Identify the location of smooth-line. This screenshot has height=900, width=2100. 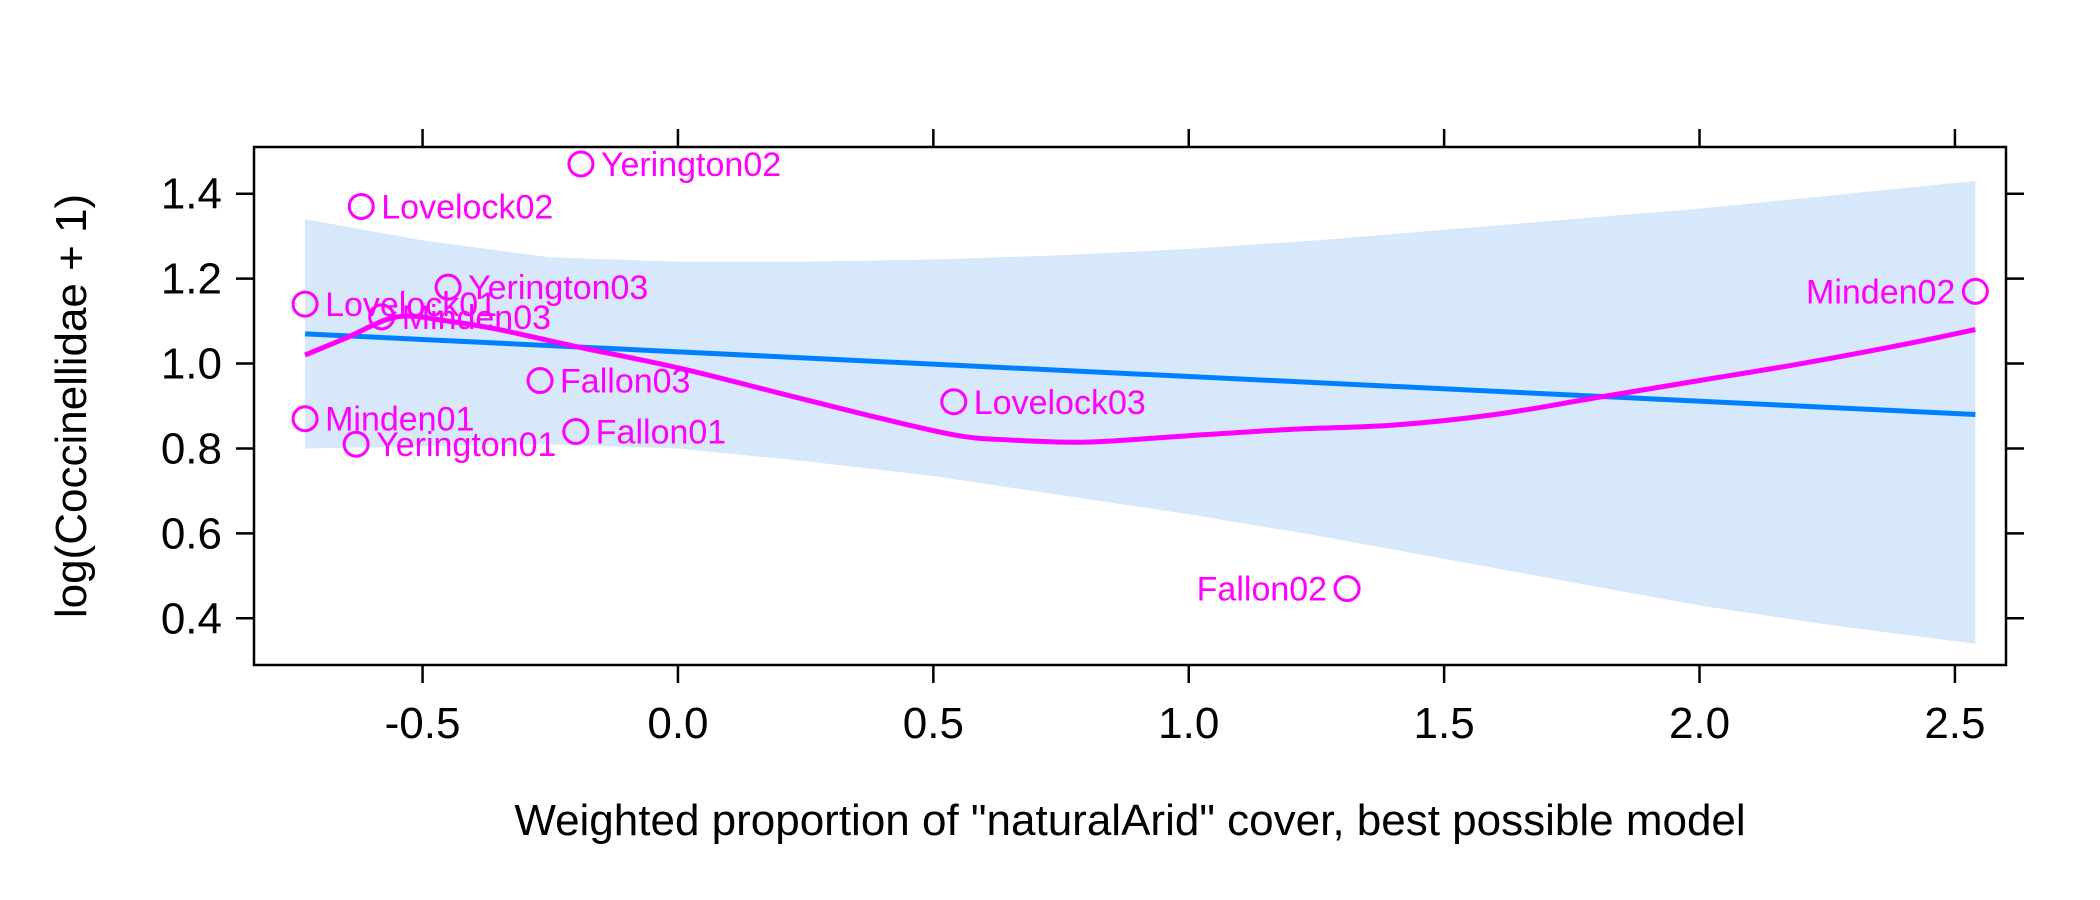
(1140, 379).